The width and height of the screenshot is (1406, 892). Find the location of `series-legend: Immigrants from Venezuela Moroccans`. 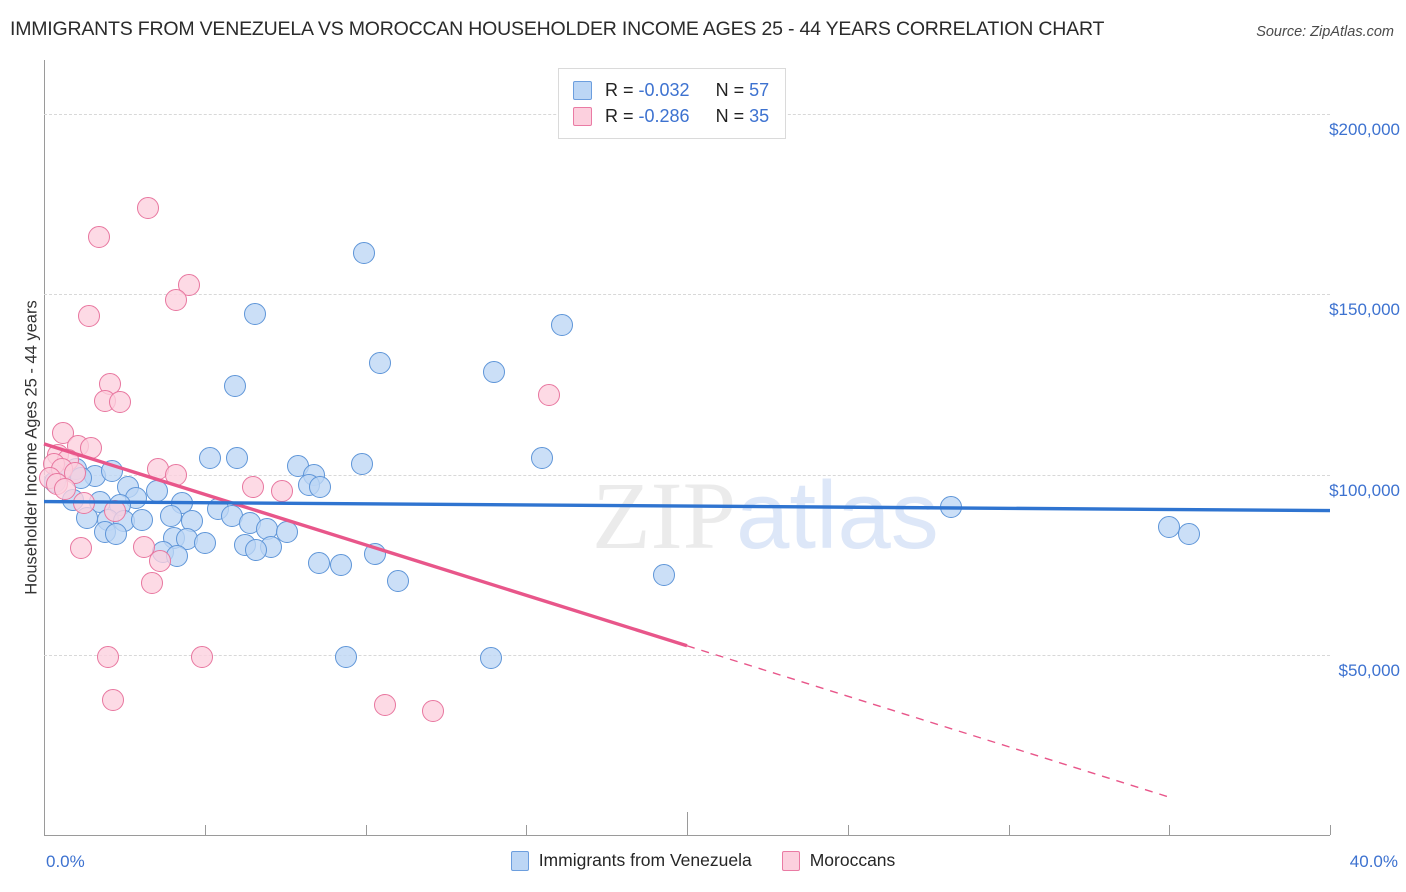

series-legend: Immigrants from Venezuela Moroccans is located at coordinates (703, 860).